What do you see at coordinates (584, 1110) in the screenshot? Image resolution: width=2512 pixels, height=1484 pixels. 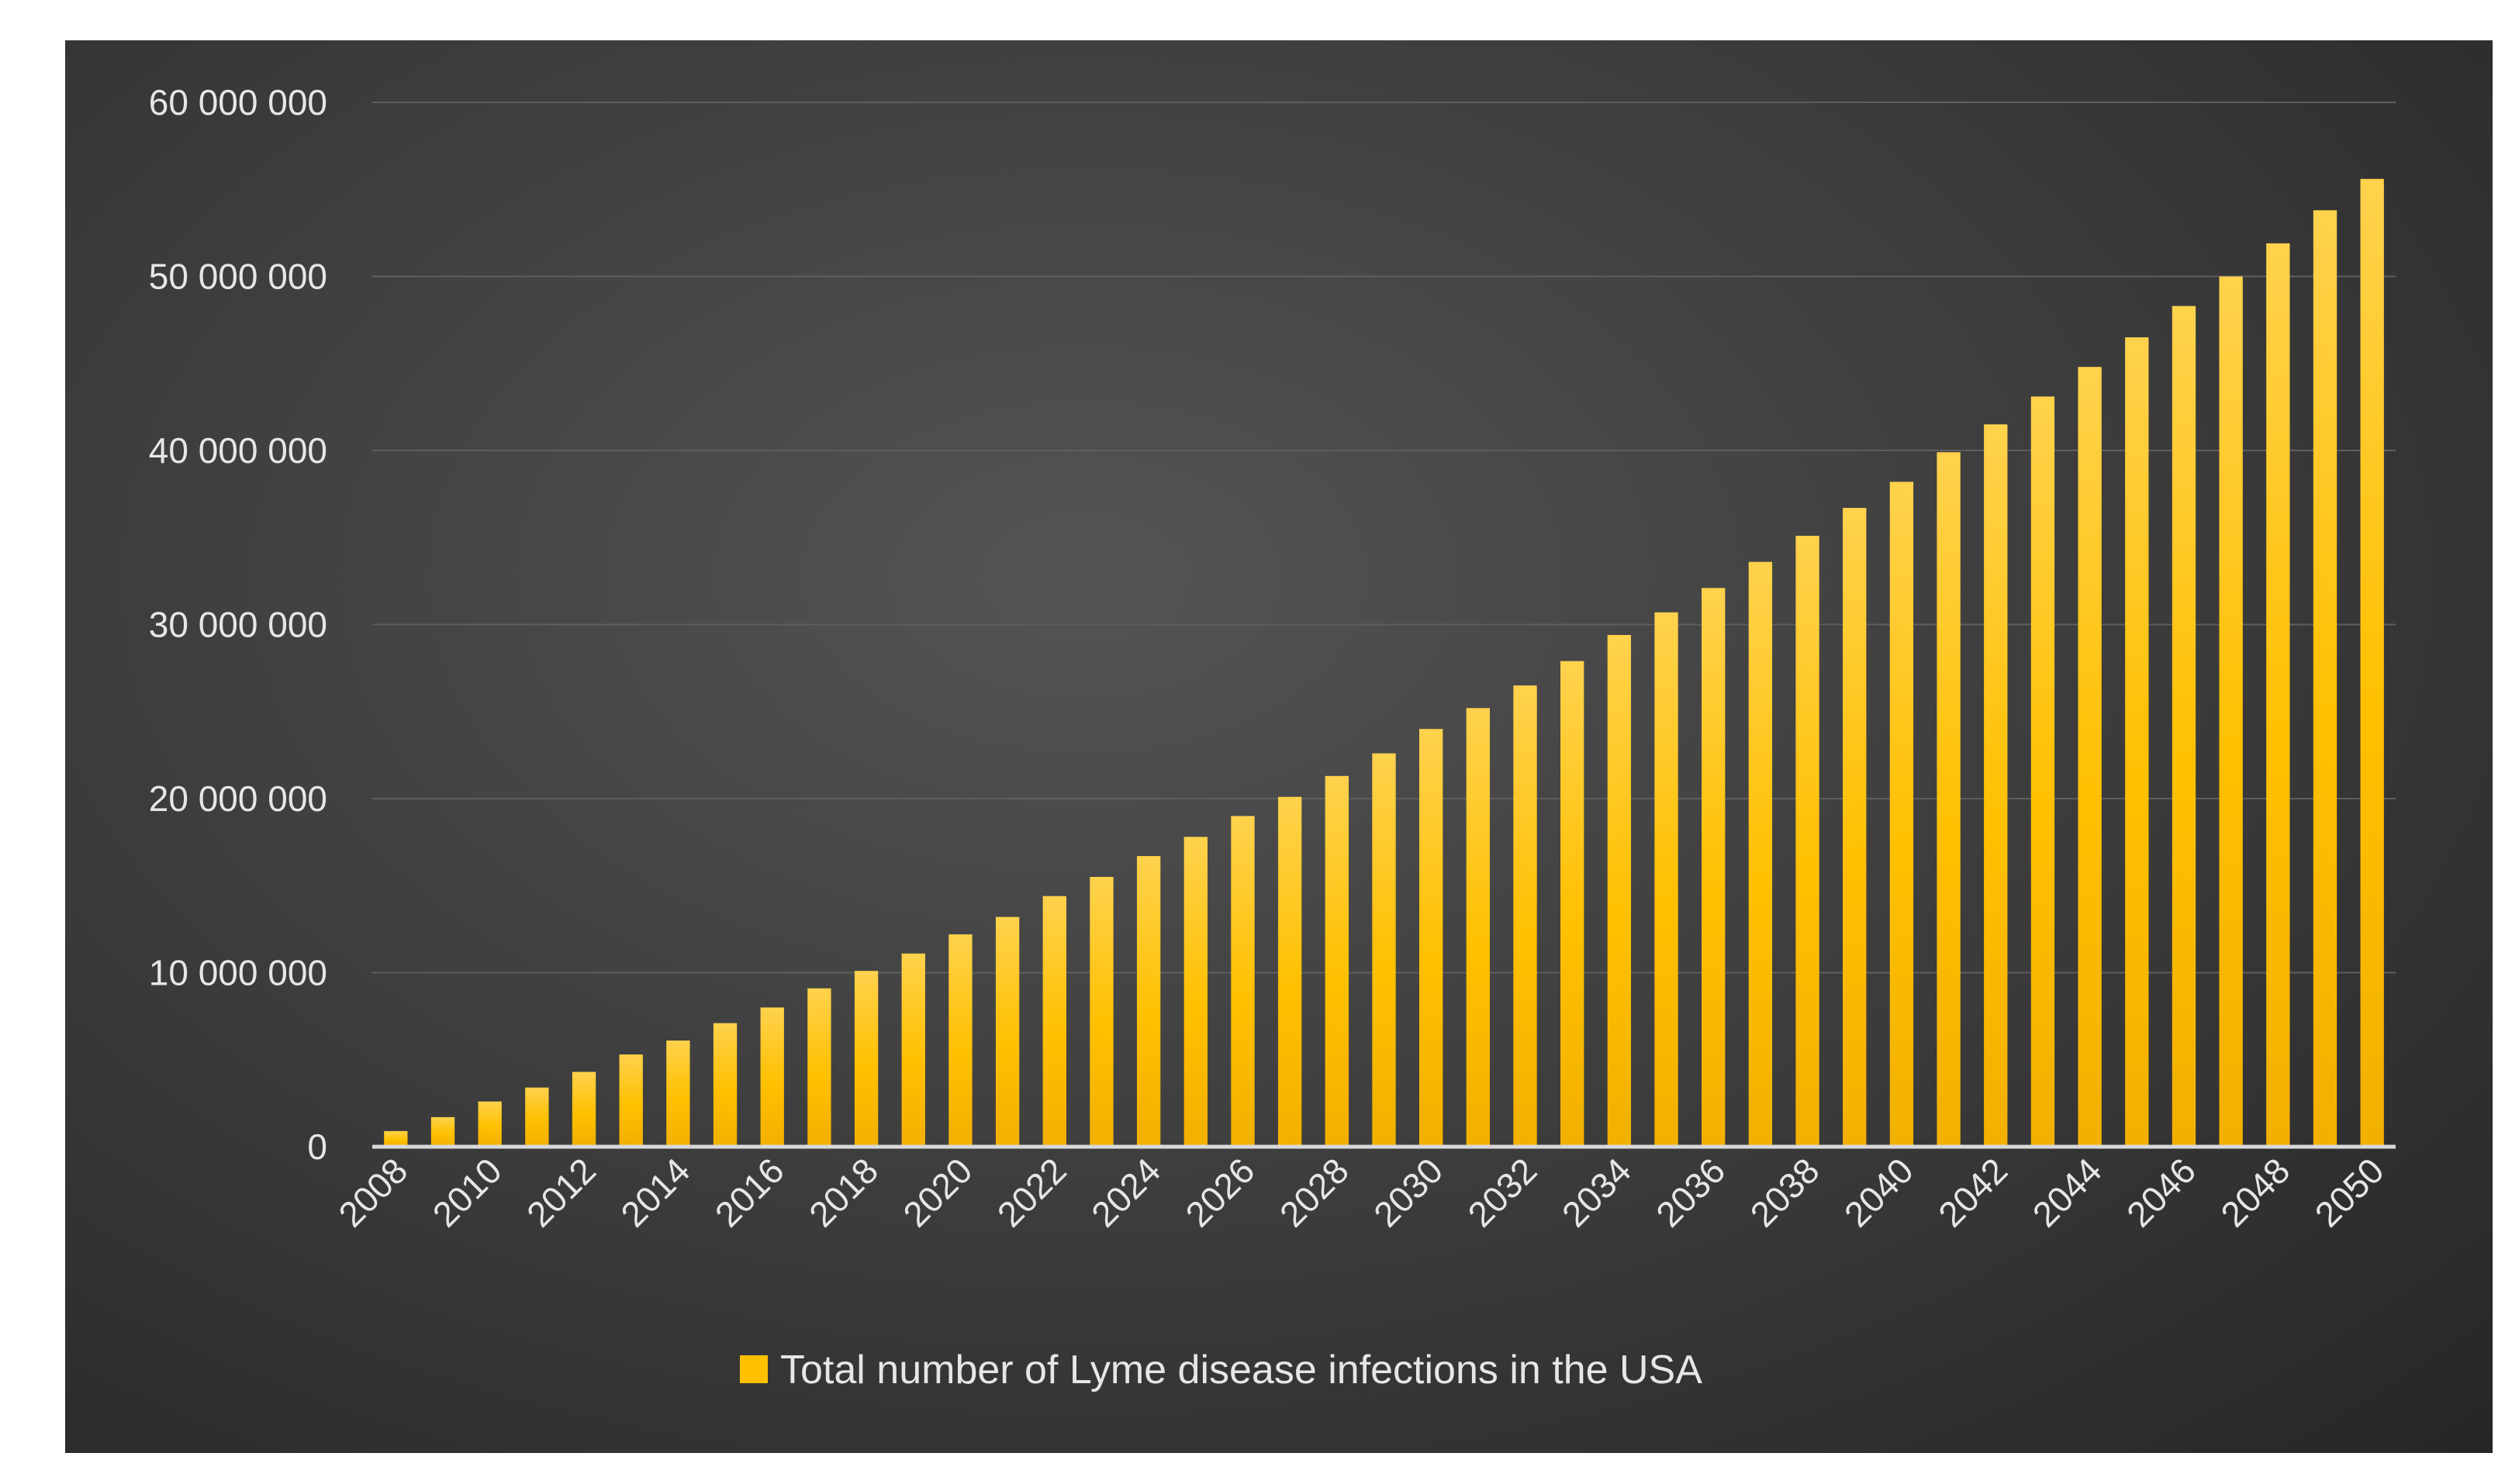 I see `bar-2012` at bounding box center [584, 1110].